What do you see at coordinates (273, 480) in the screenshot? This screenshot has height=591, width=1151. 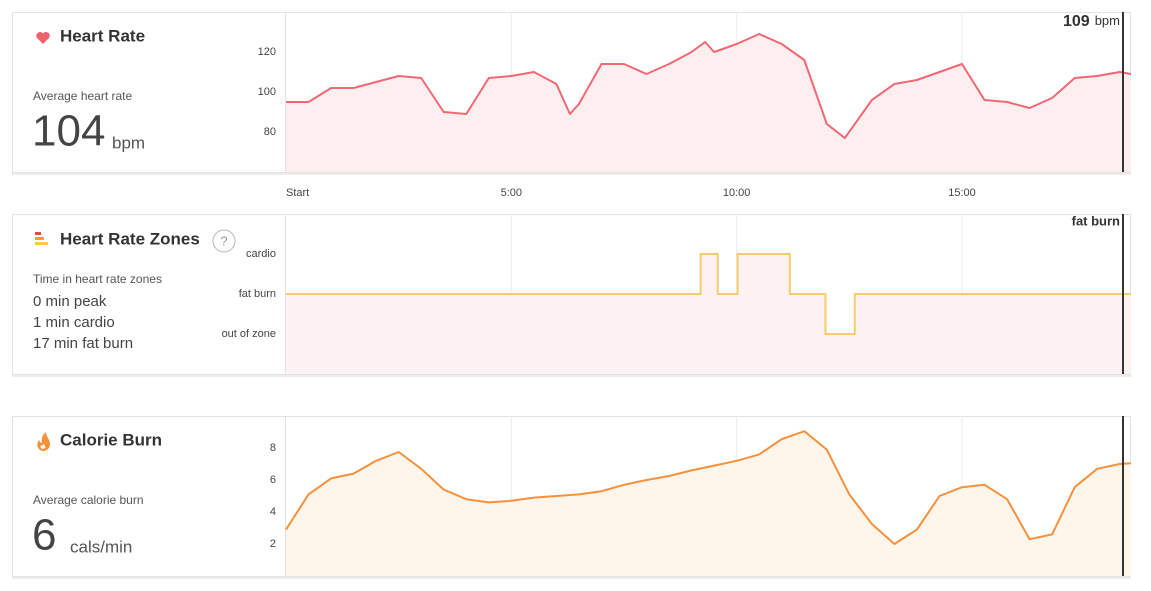 I see `y-tick-label: 6` at bounding box center [273, 480].